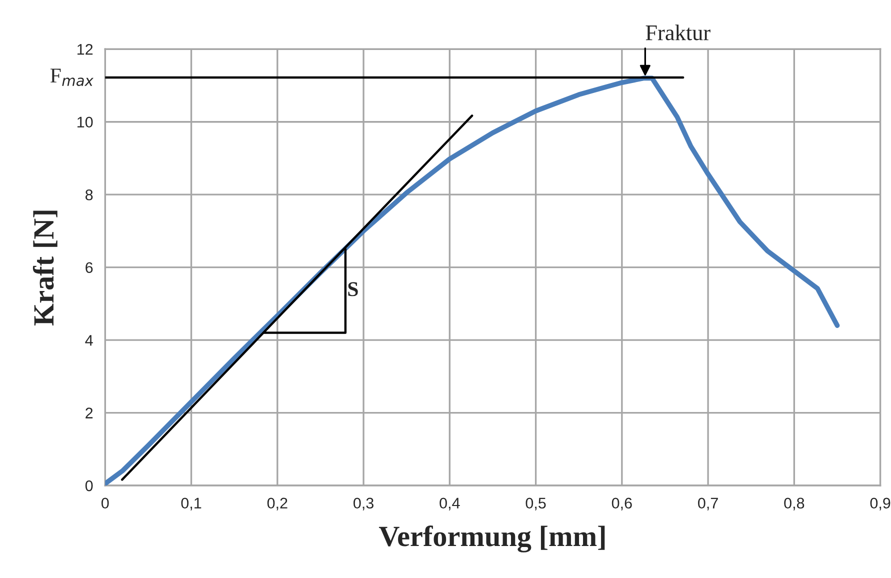  Describe the element at coordinates (85, 122) in the screenshot. I see `y-tick-label: 10` at that location.